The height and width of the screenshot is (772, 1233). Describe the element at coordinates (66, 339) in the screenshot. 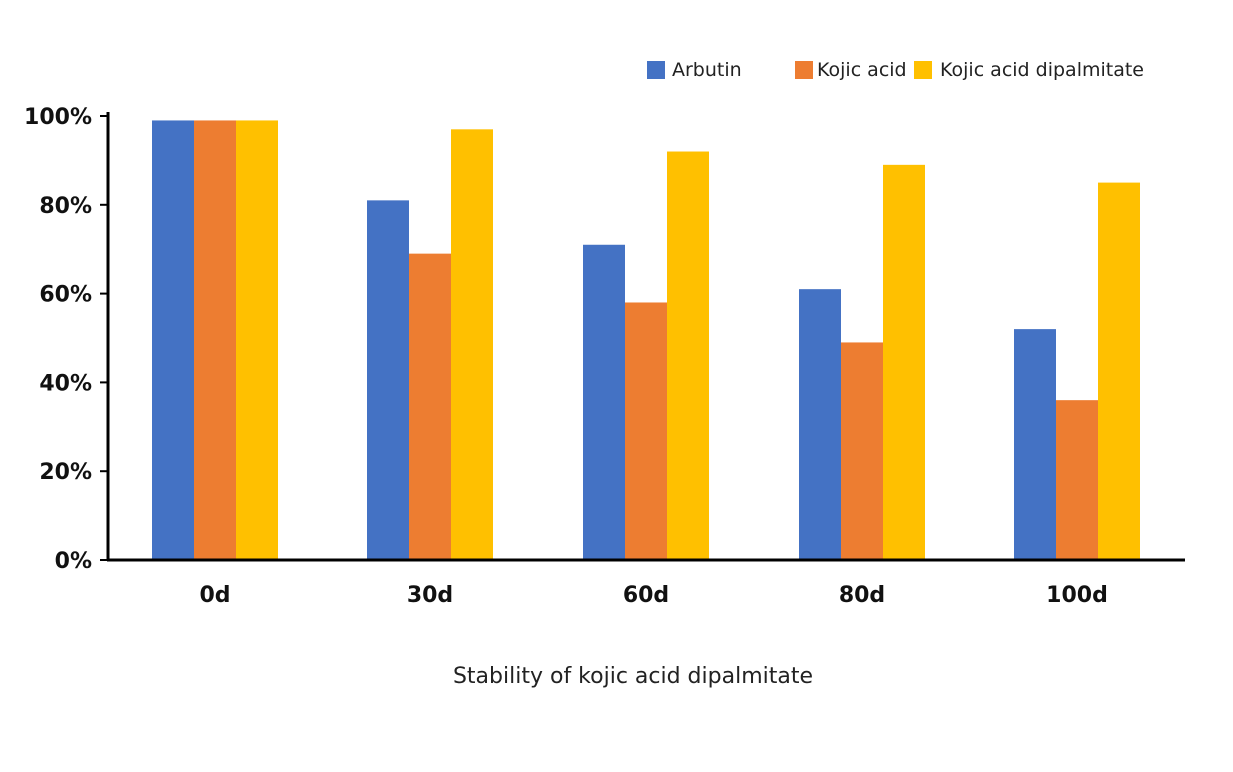

I see `y-ticks-layer: 0% 20% 40% 60% 80% 100%` at that location.